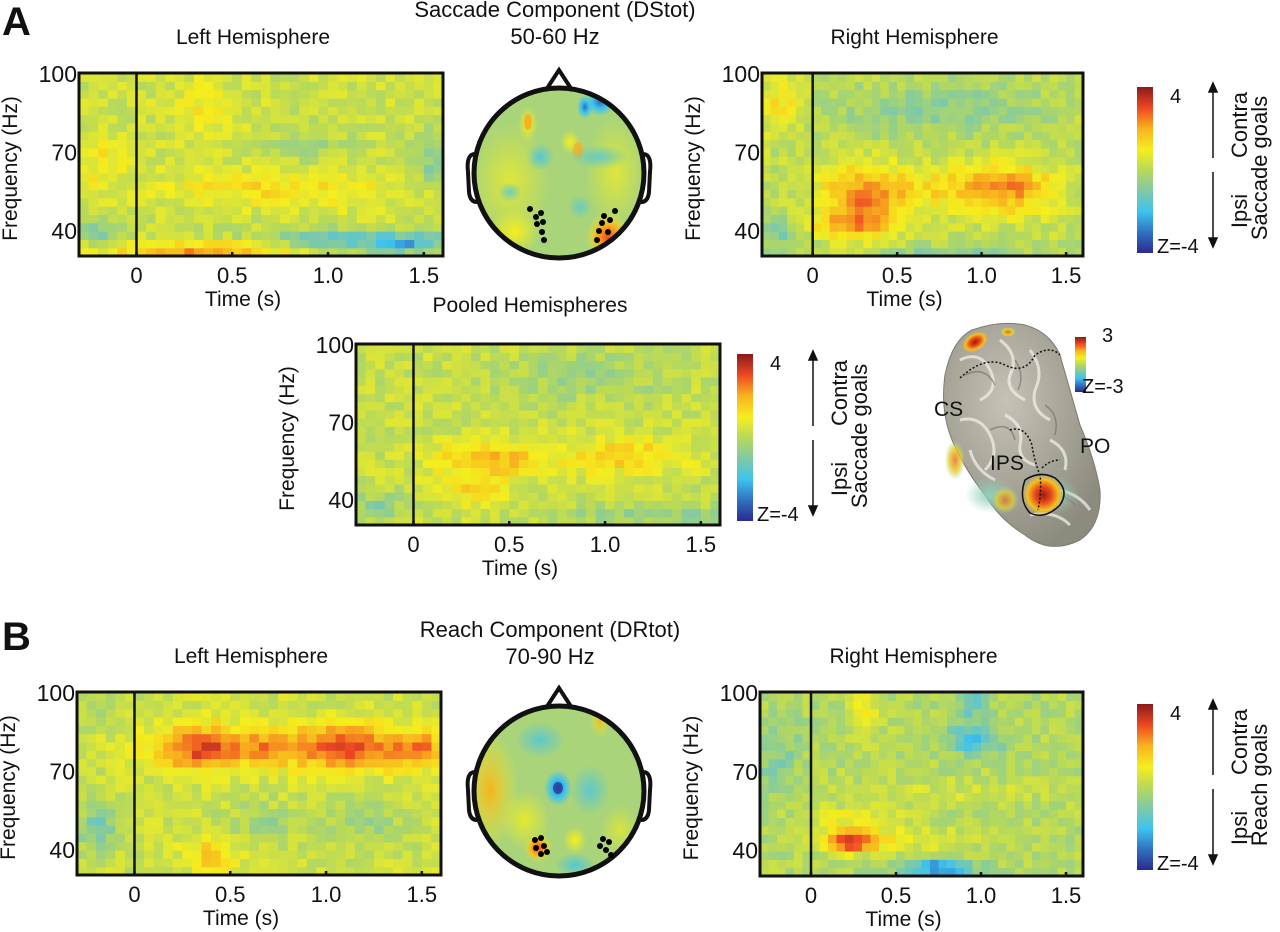  What do you see at coordinates (134, 894) in the screenshot?
I see `x-tick-label: 0` at bounding box center [134, 894].